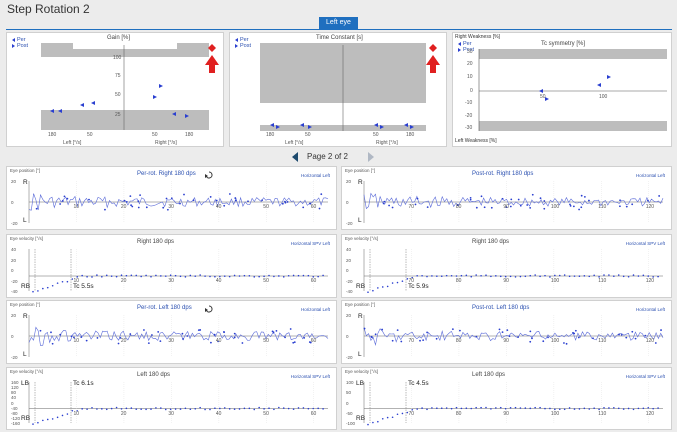 This screenshot has height=432, width=677. I want to click on plot-title: Right 180 dps, so click(156, 242).